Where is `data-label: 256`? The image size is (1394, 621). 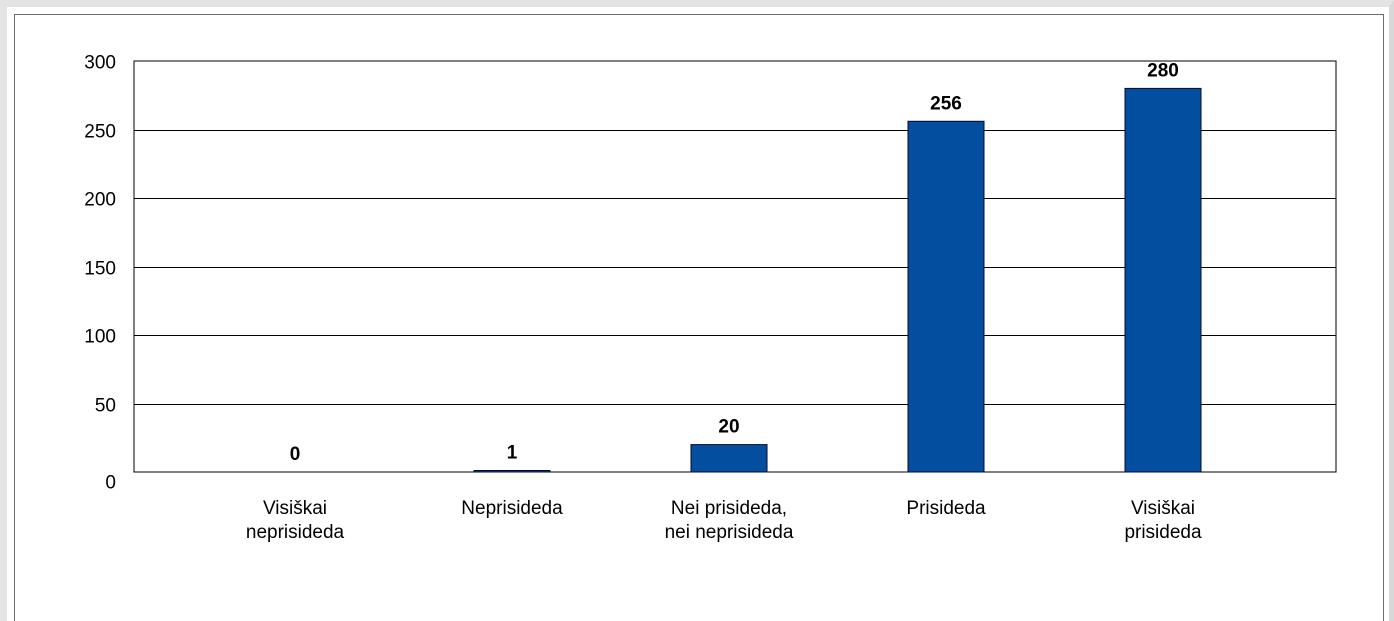
data-label: 256 is located at coordinates (946, 103).